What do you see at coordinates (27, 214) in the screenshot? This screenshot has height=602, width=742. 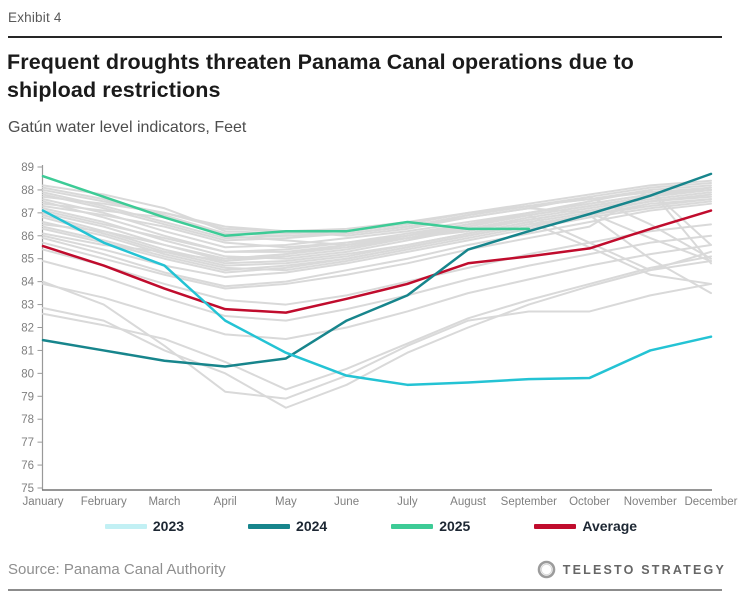 I see `svg-text: 87` at bounding box center [27, 214].